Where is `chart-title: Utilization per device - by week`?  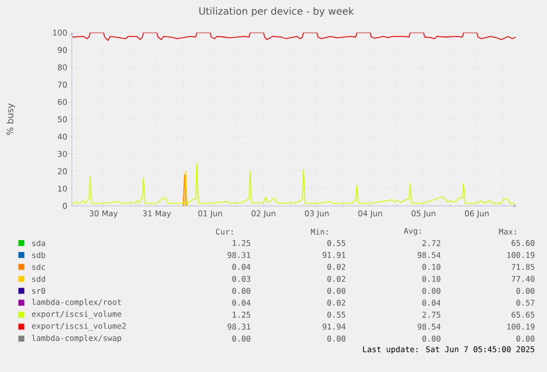
chart-title: Utilization per device - by week is located at coordinates (276, 12).